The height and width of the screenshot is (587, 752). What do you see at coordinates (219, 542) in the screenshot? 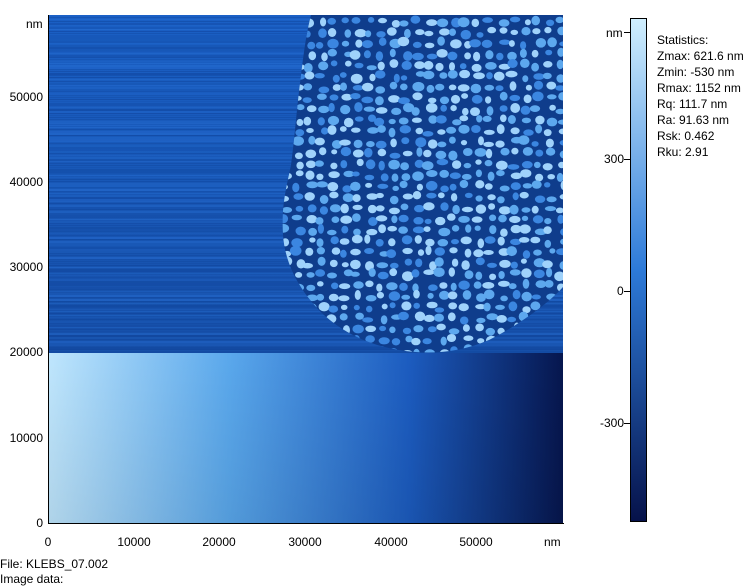
I see `x-tick-label: 20000` at bounding box center [219, 542].